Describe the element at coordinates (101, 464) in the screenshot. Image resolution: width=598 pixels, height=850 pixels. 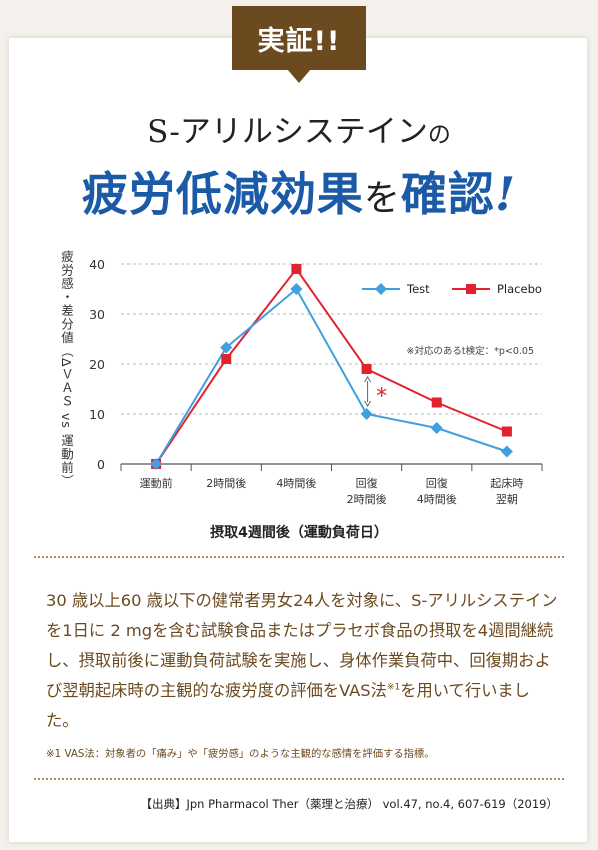
I see `y-tick-label-0: 0` at that location.